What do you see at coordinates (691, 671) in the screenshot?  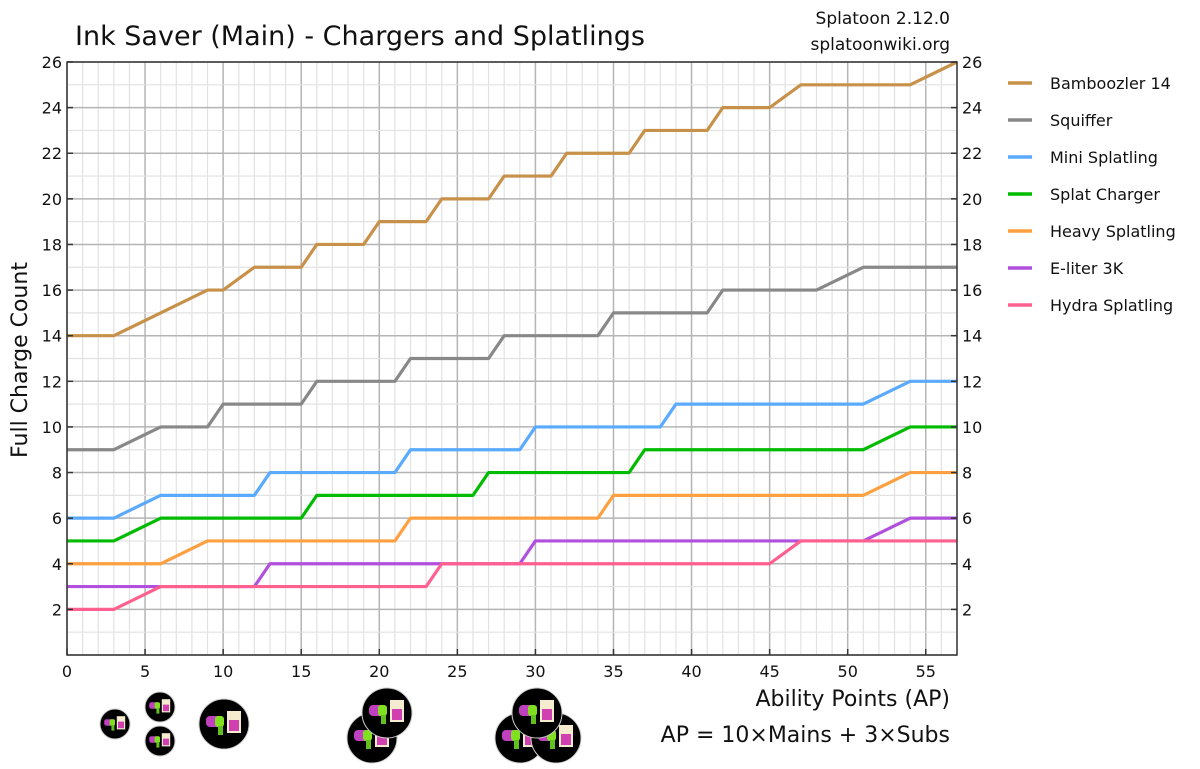 I see `x-tick-label: 40` at bounding box center [691, 671].